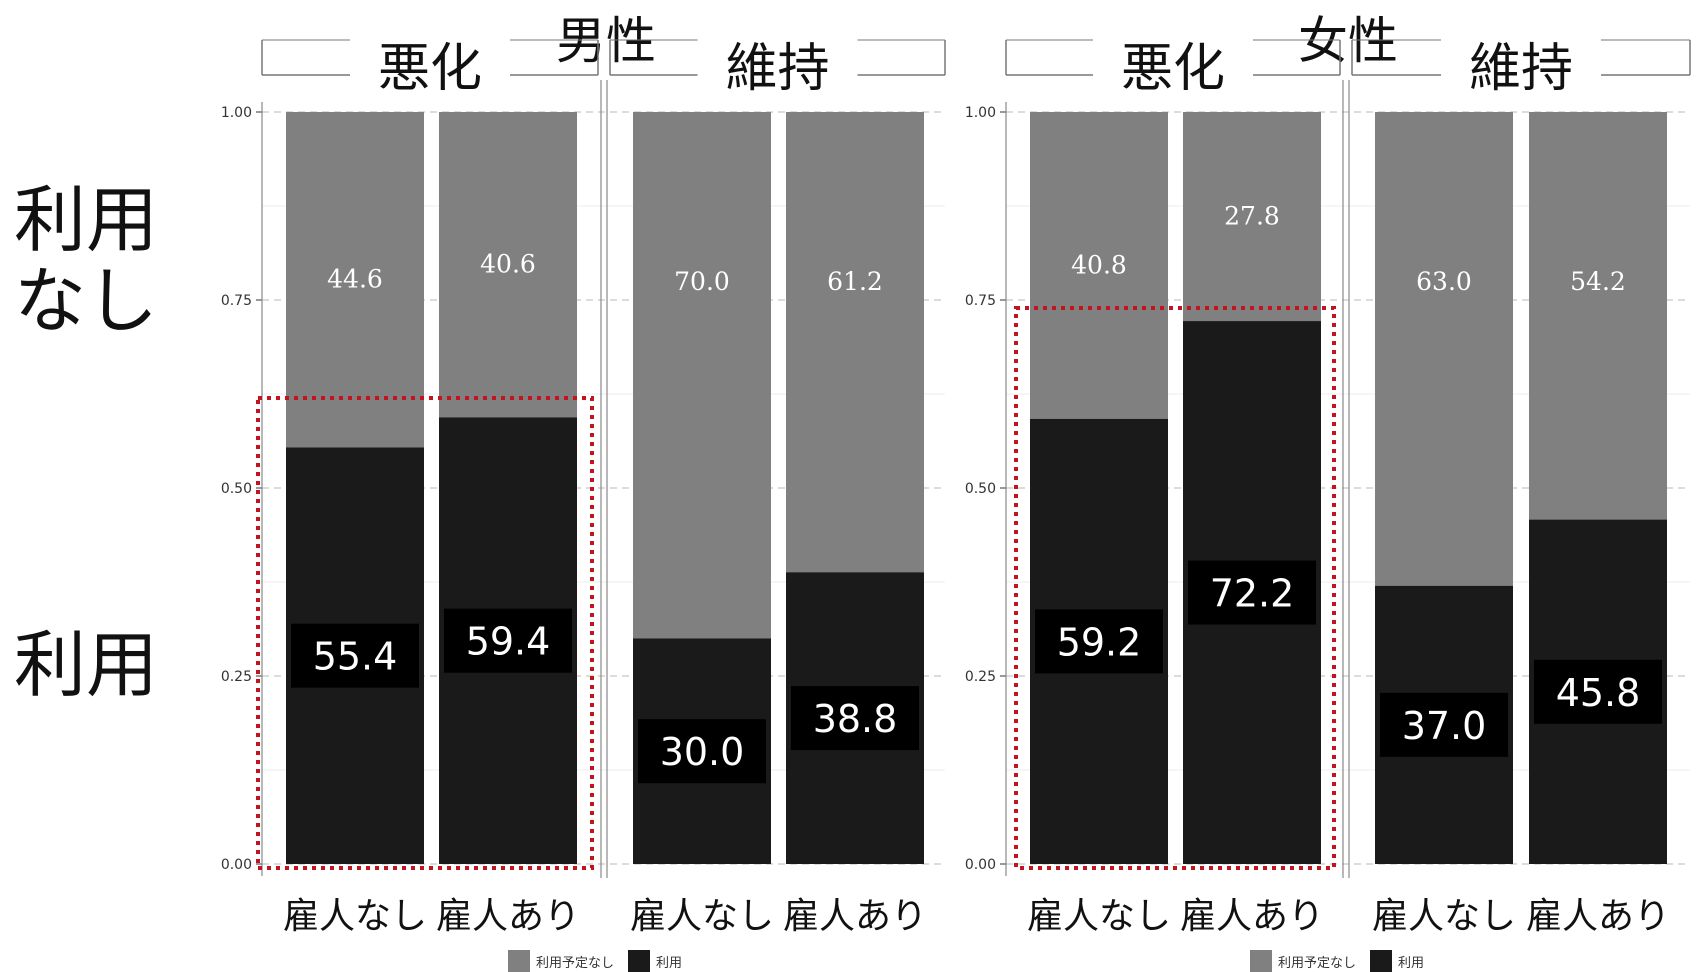  I want to click on data-label-not-planned: 61.2, so click(855, 281).